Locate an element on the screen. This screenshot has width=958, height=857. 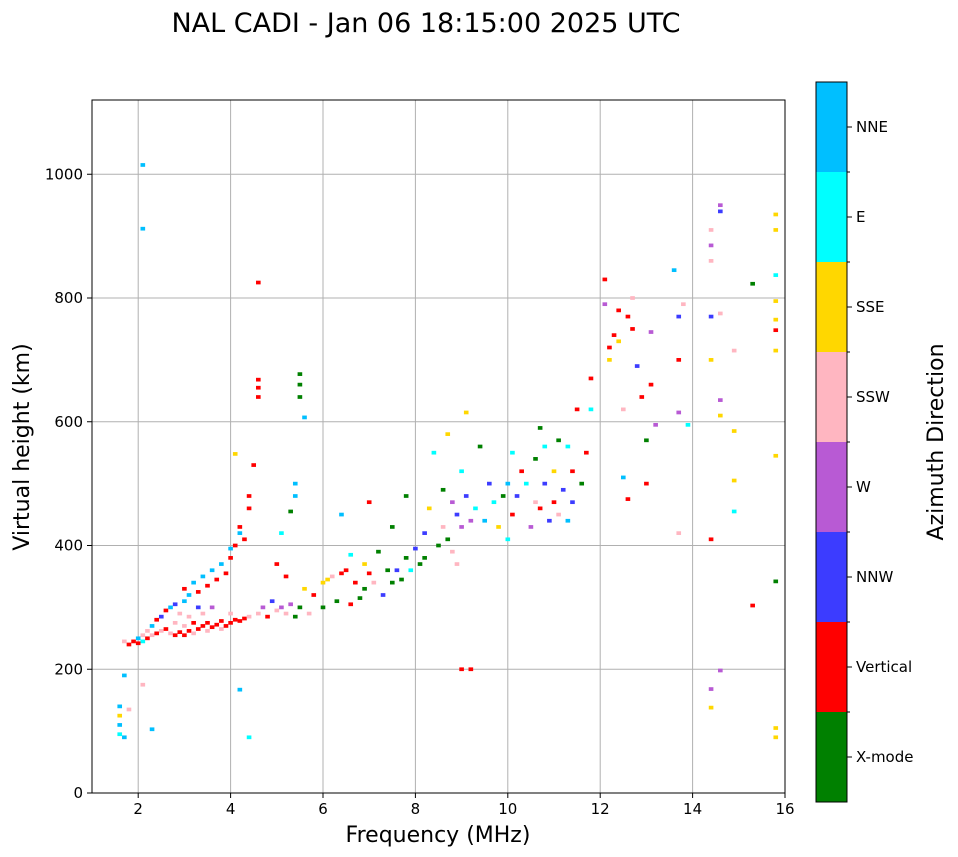
colorbar-tick-label: W is located at coordinates (863, 487).